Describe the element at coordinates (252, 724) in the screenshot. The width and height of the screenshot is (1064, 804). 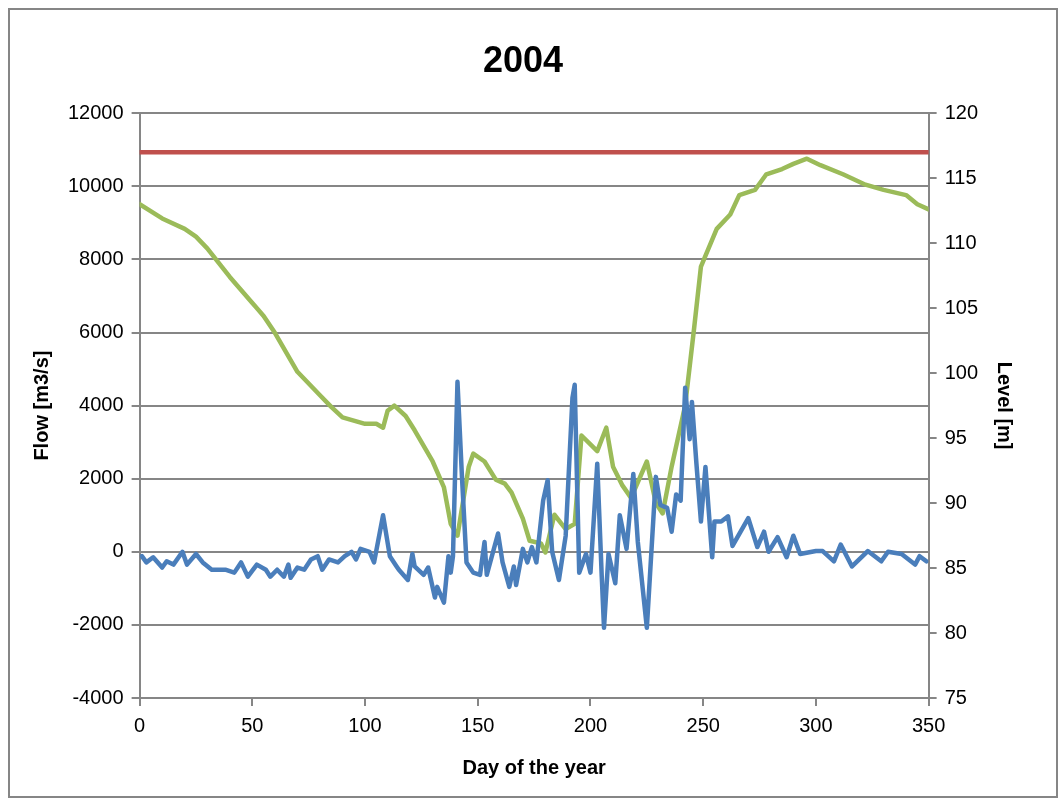
I see `x-tick-label: 50` at that location.